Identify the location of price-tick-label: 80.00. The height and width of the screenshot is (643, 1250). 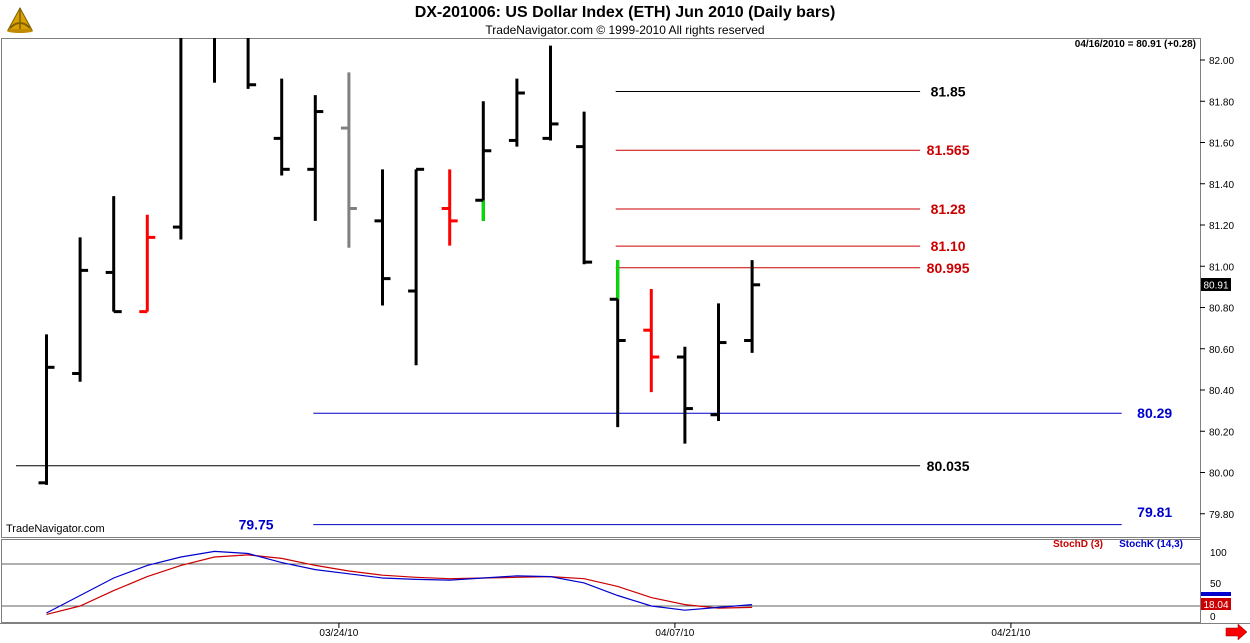
(1221, 474).